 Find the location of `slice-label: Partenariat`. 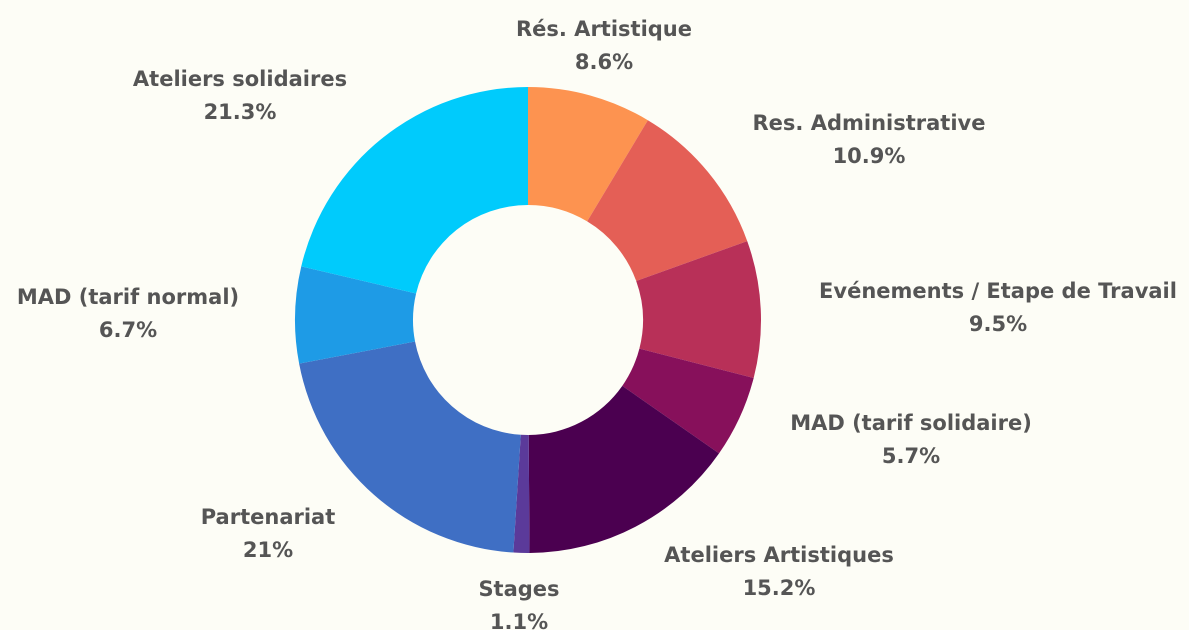

slice-label: Partenariat is located at coordinates (268, 517).